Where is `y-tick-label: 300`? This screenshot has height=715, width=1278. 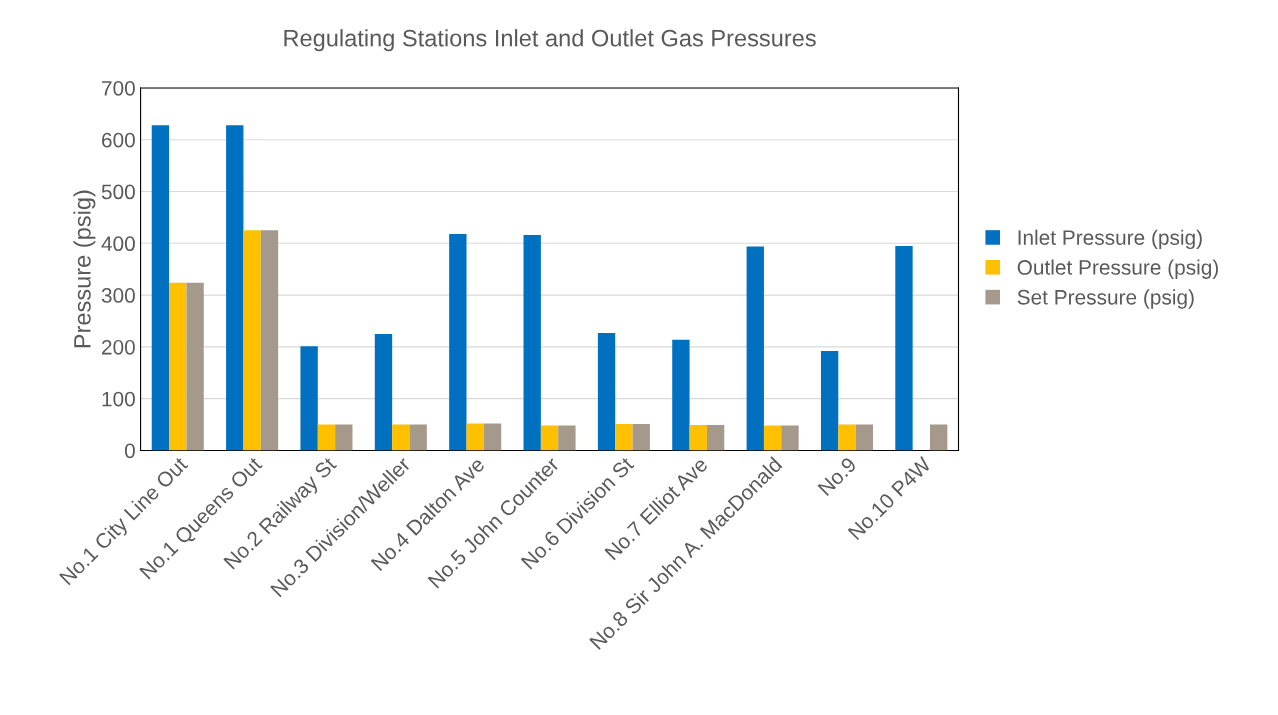 y-tick-label: 300 is located at coordinates (118, 295).